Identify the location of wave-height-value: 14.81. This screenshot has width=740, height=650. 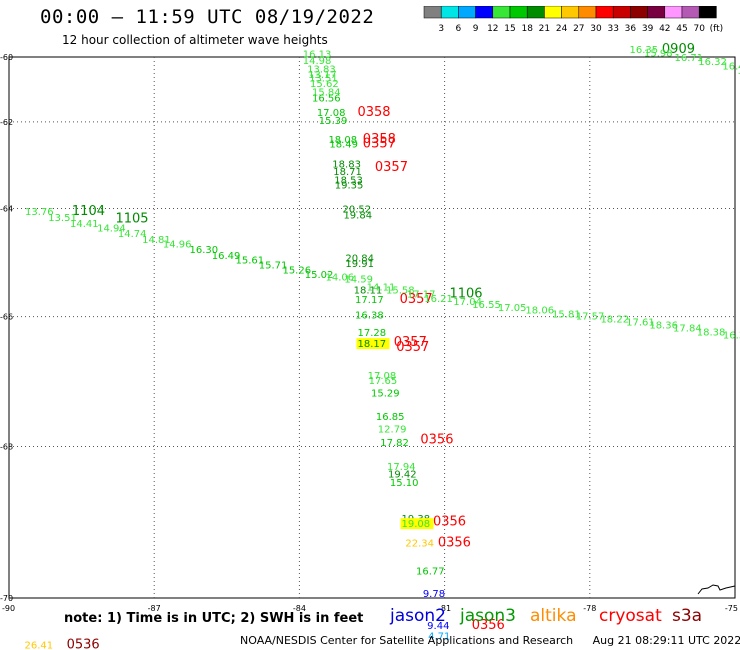
(156, 240).